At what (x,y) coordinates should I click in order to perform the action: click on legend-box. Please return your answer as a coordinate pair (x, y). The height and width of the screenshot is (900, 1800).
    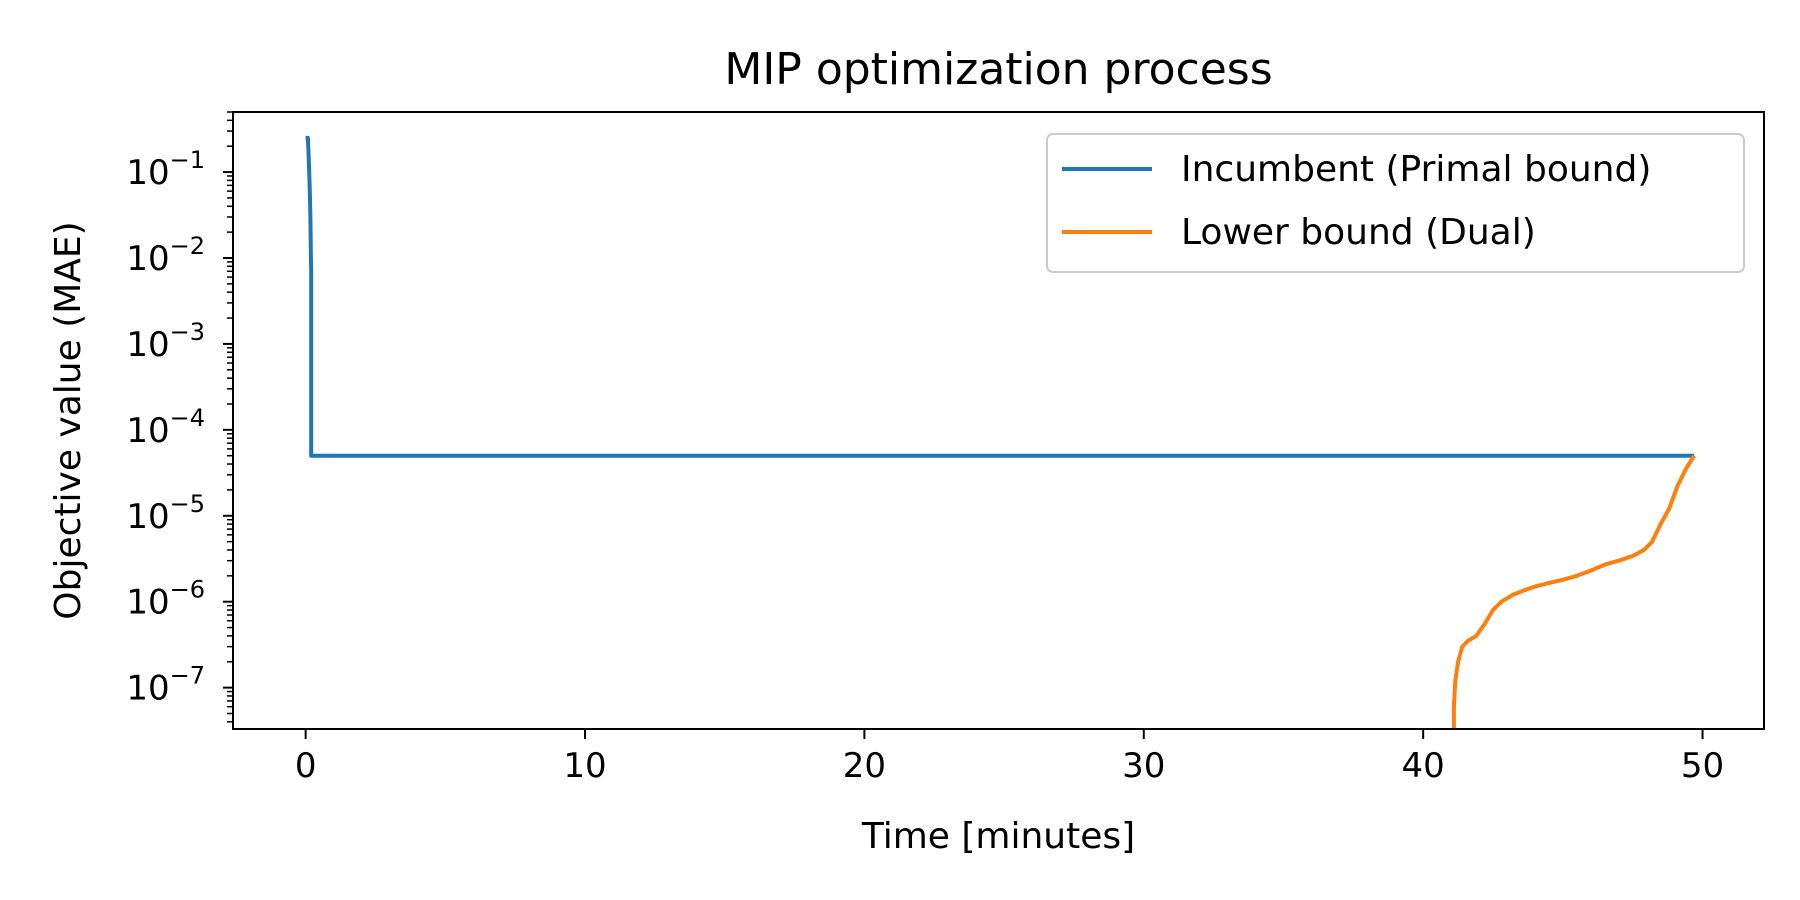
    Looking at the image, I should click on (1395, 203).